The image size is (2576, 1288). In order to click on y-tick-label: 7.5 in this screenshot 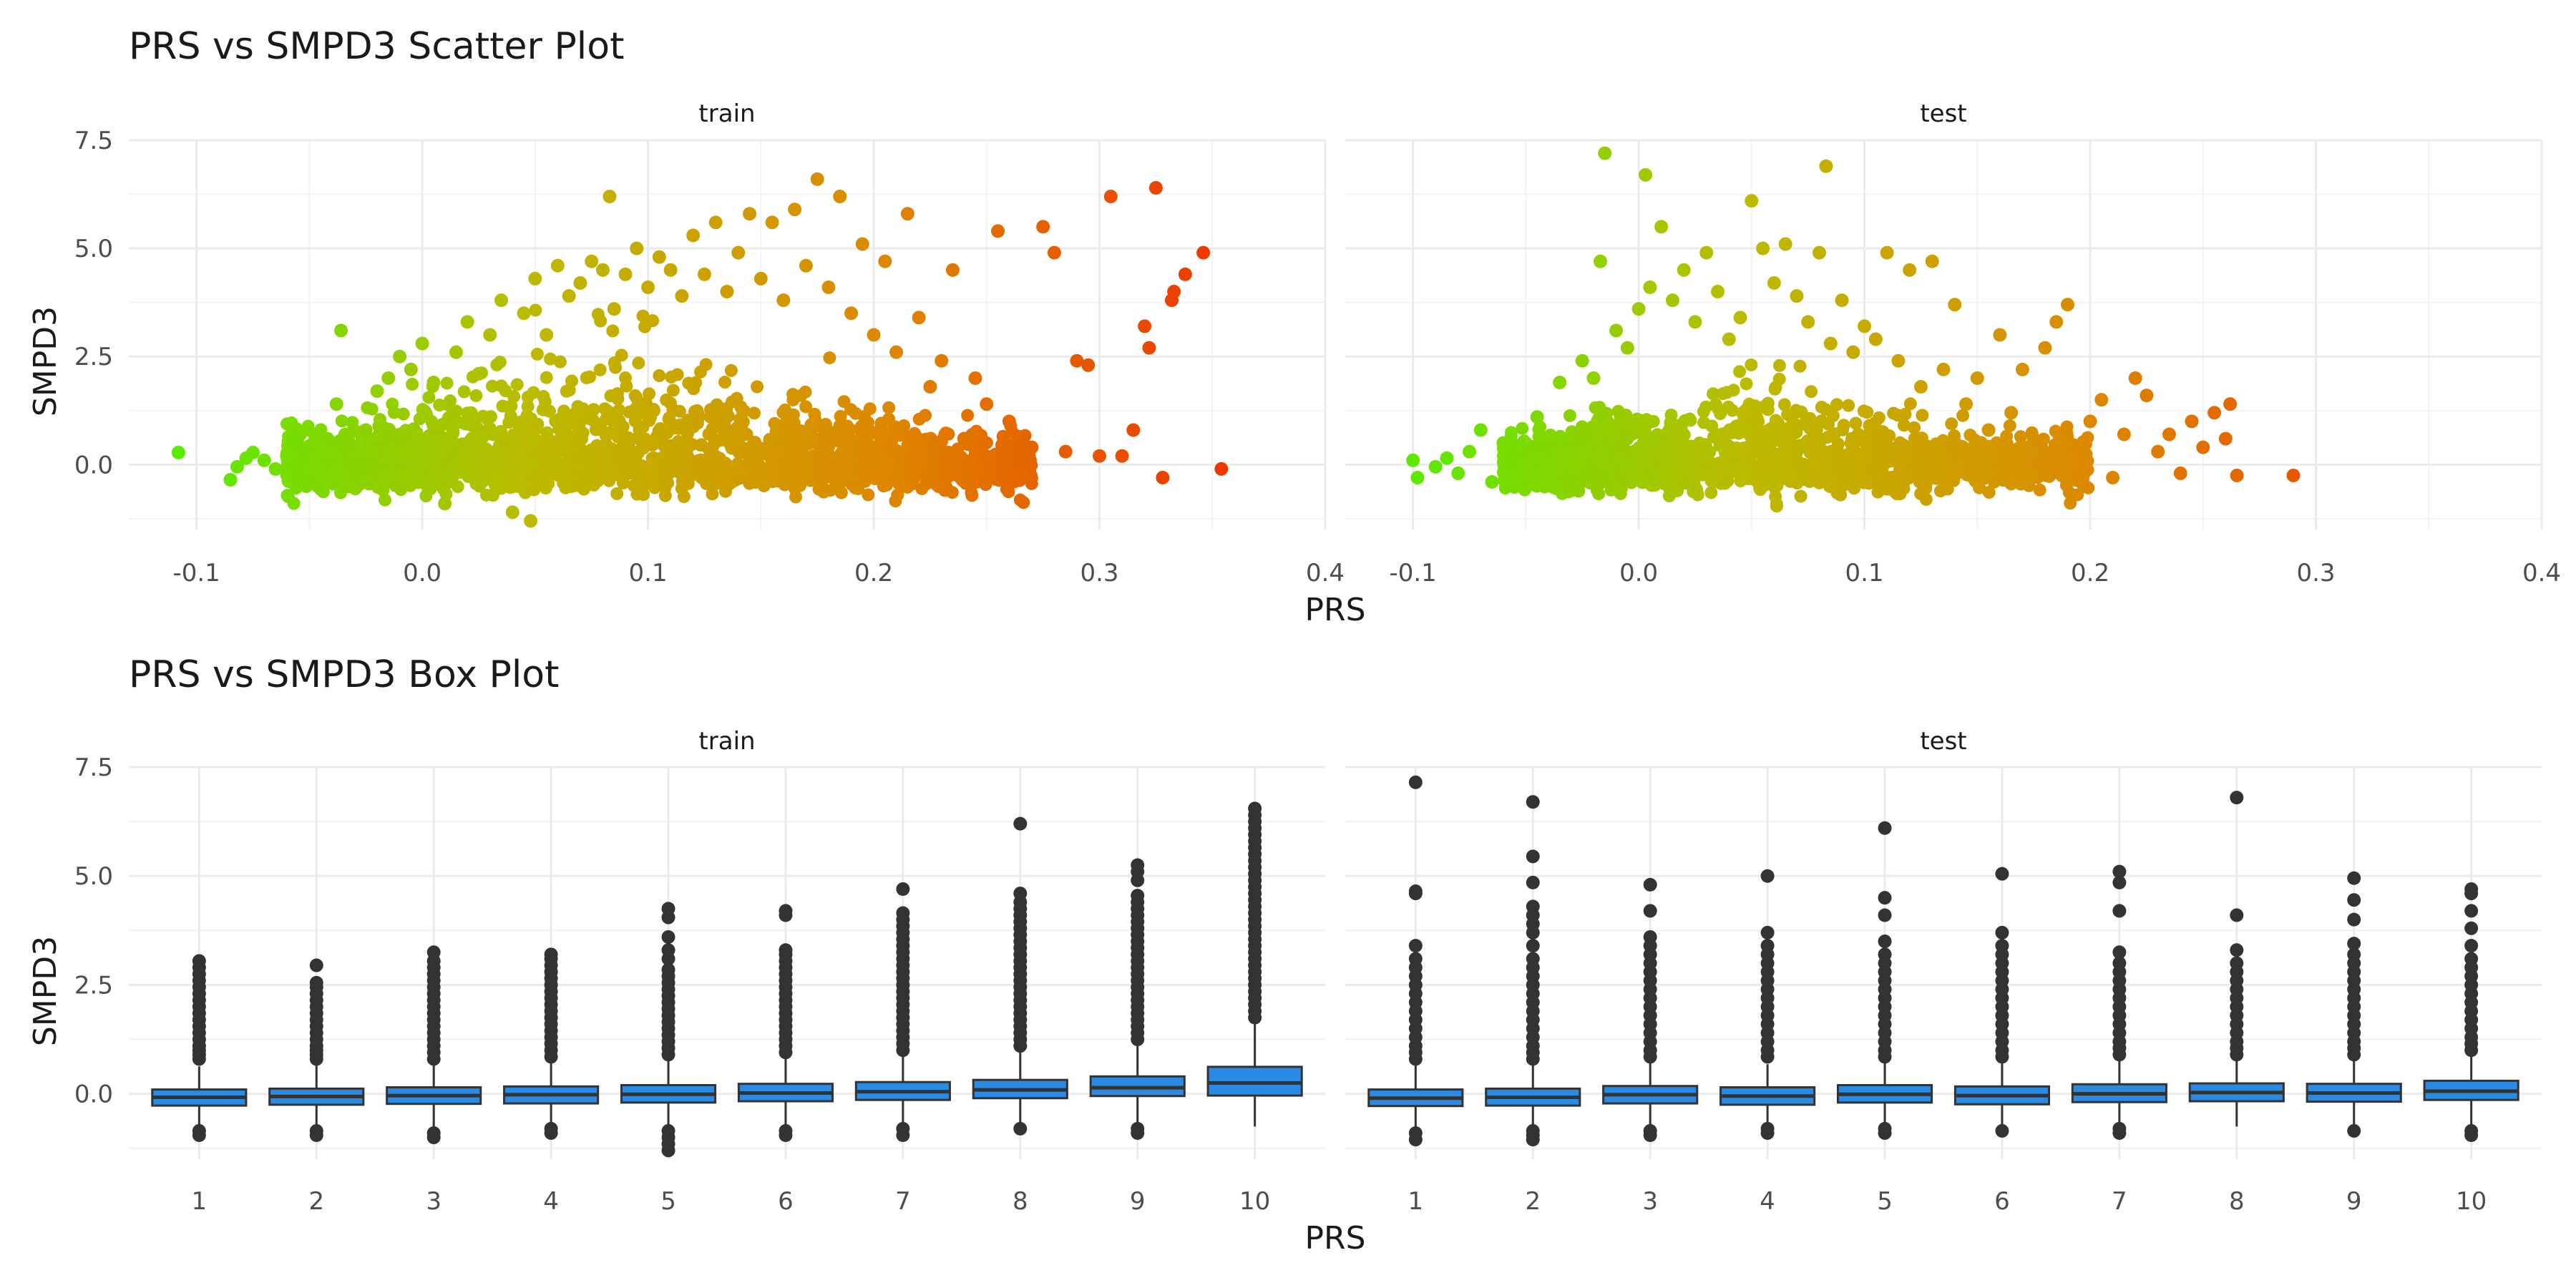, I will do `click(93, 767)`.